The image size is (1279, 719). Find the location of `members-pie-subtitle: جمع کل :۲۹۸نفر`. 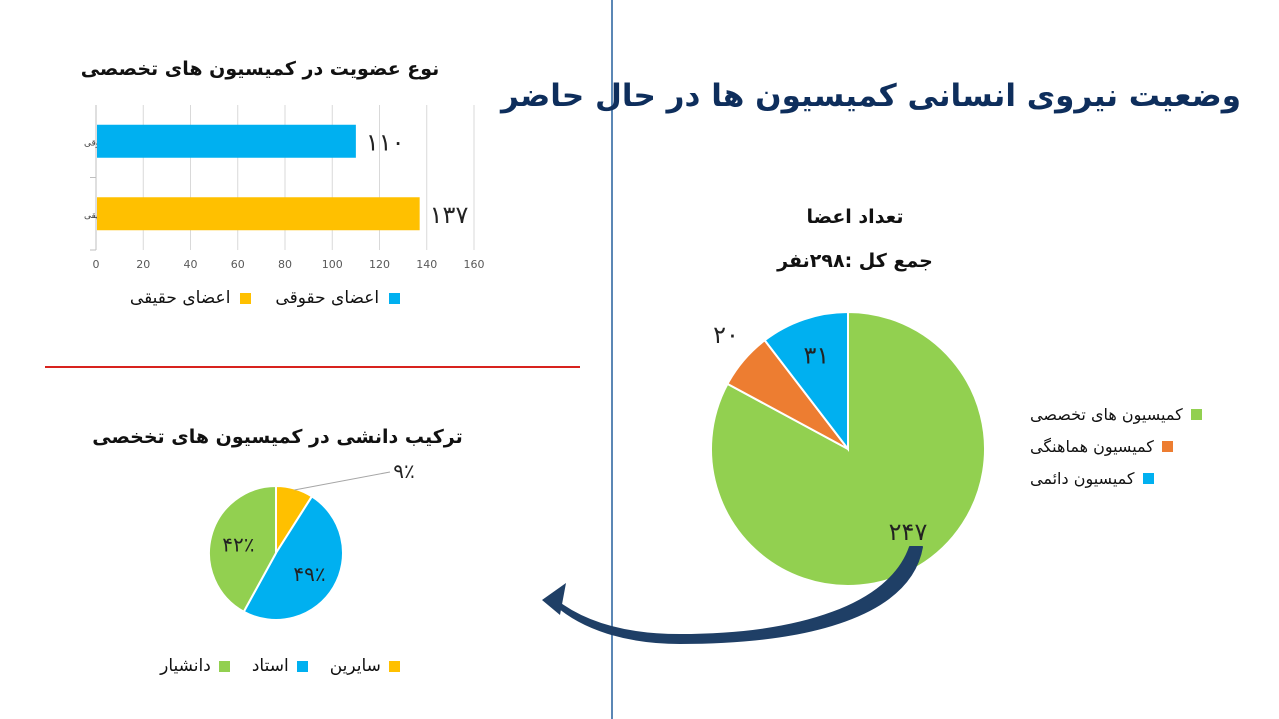

members-pie-subtitle: جمع کل :۲۹۸نفر is located at coordinates (855, 261).